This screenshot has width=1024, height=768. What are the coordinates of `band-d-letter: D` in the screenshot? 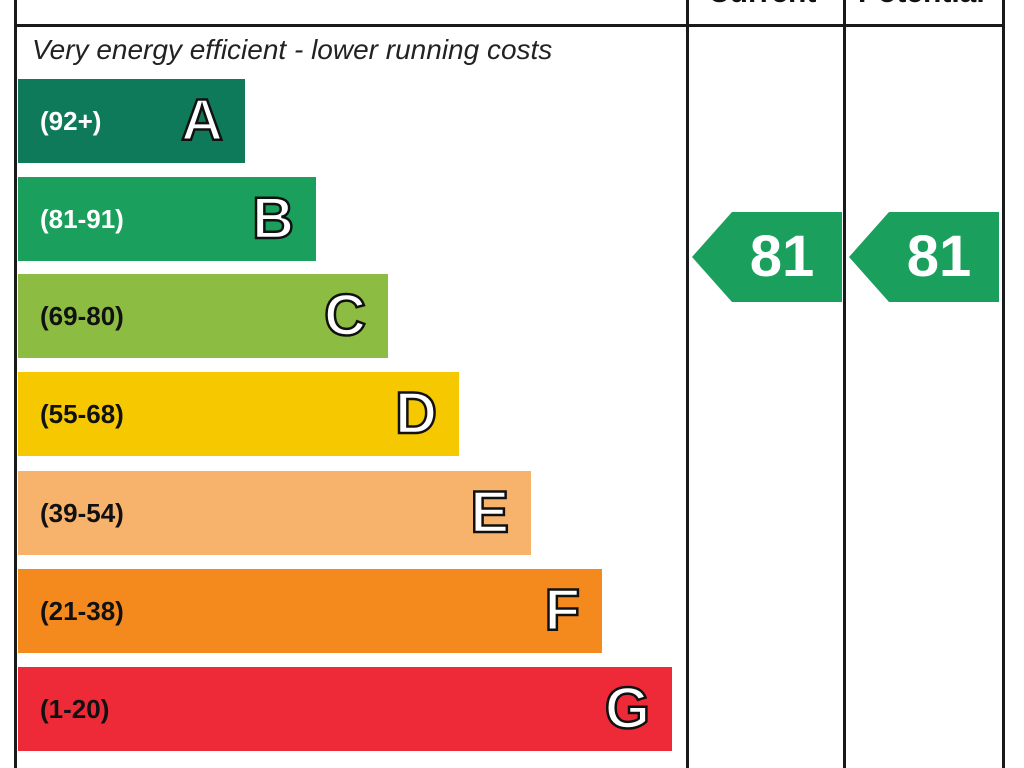 It's located at (416, 414).